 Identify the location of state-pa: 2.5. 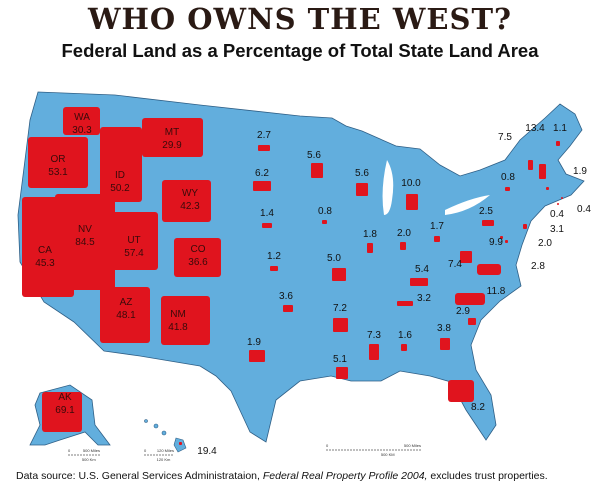
(486, 216).